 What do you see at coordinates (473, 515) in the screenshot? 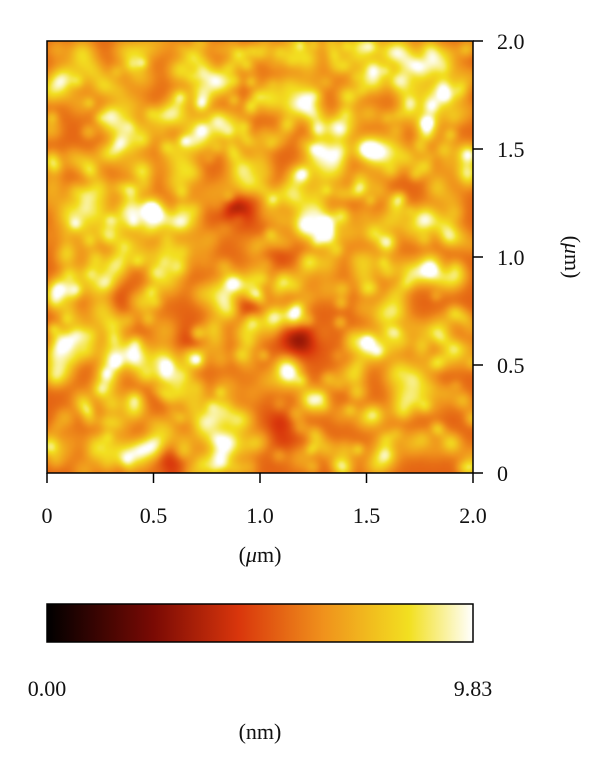
I see `x-tick-label: 2.0` at bounding box center [473, 515].